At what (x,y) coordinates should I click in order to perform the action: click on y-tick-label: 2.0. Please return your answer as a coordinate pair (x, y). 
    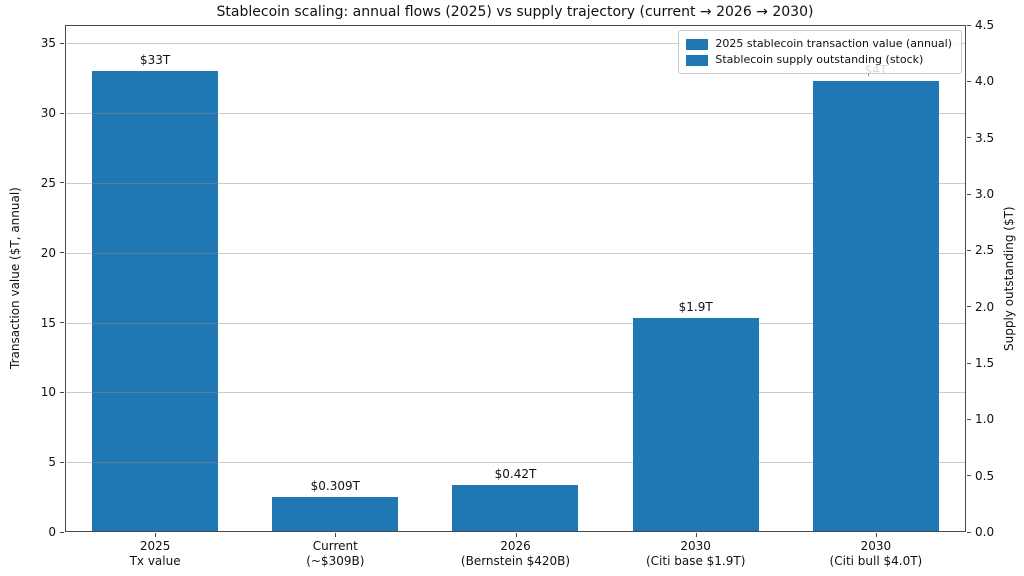
    Looking at the image, I should click on (985, 306).